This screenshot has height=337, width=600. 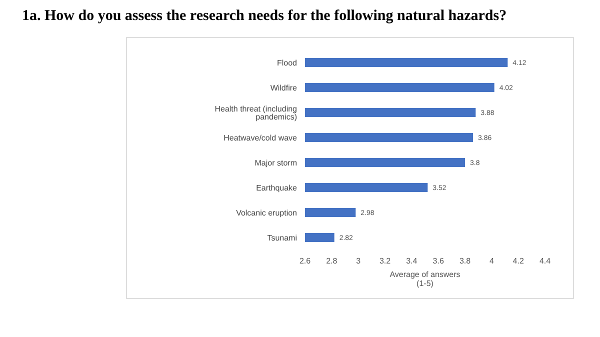 I want to click on y-tick-label: Volcanic eruption, so click(x=266, y=213).